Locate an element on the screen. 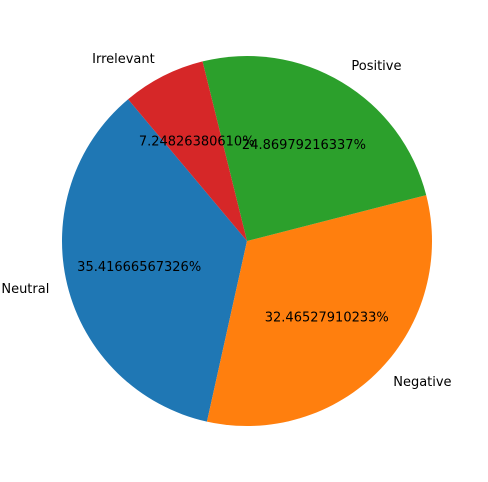 This screenshot has width=488, height=482. slice-pct-neutral: 35.41666567326% is located at coordinates (139, 267).